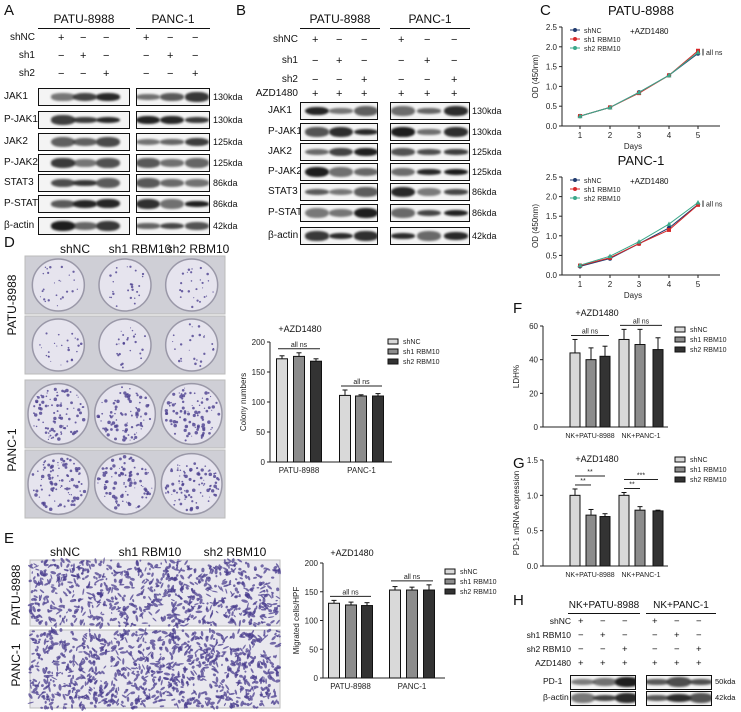 This screenshot has height=712, width=741. What do you see at coordinates (552, 197) in the screenshot?
I see `chart-c2-y-tick-label: 2.0` at bounding box center [552, 197].